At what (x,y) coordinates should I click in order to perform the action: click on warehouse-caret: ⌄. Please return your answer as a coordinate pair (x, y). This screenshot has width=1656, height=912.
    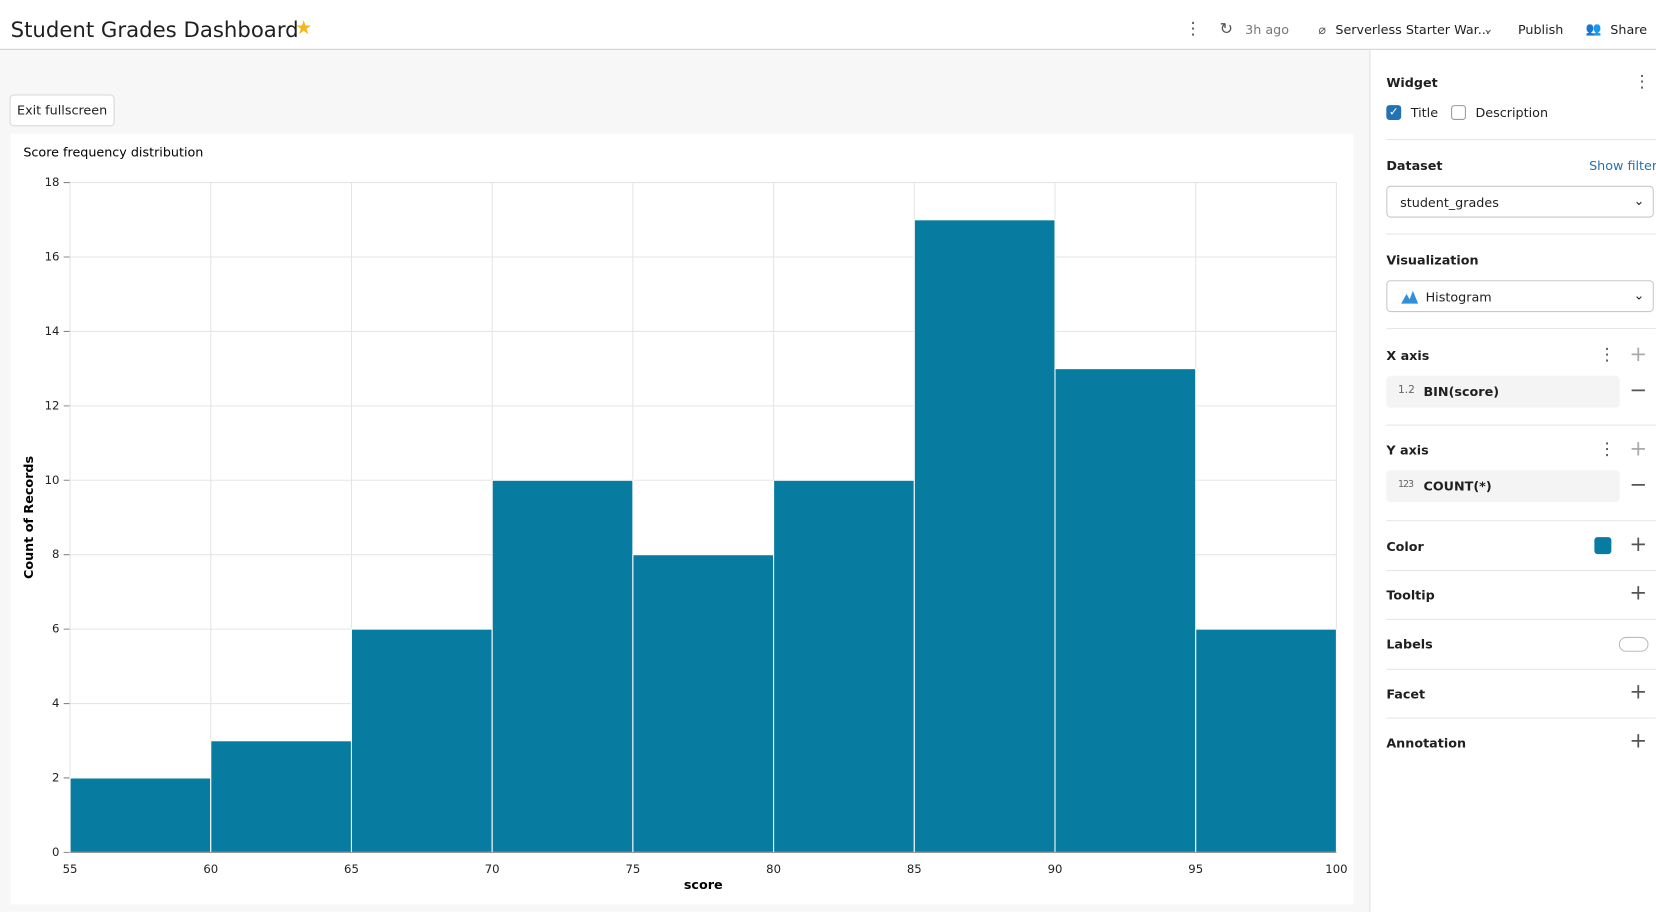
    Looking at the image, I should click on (1488, 29).